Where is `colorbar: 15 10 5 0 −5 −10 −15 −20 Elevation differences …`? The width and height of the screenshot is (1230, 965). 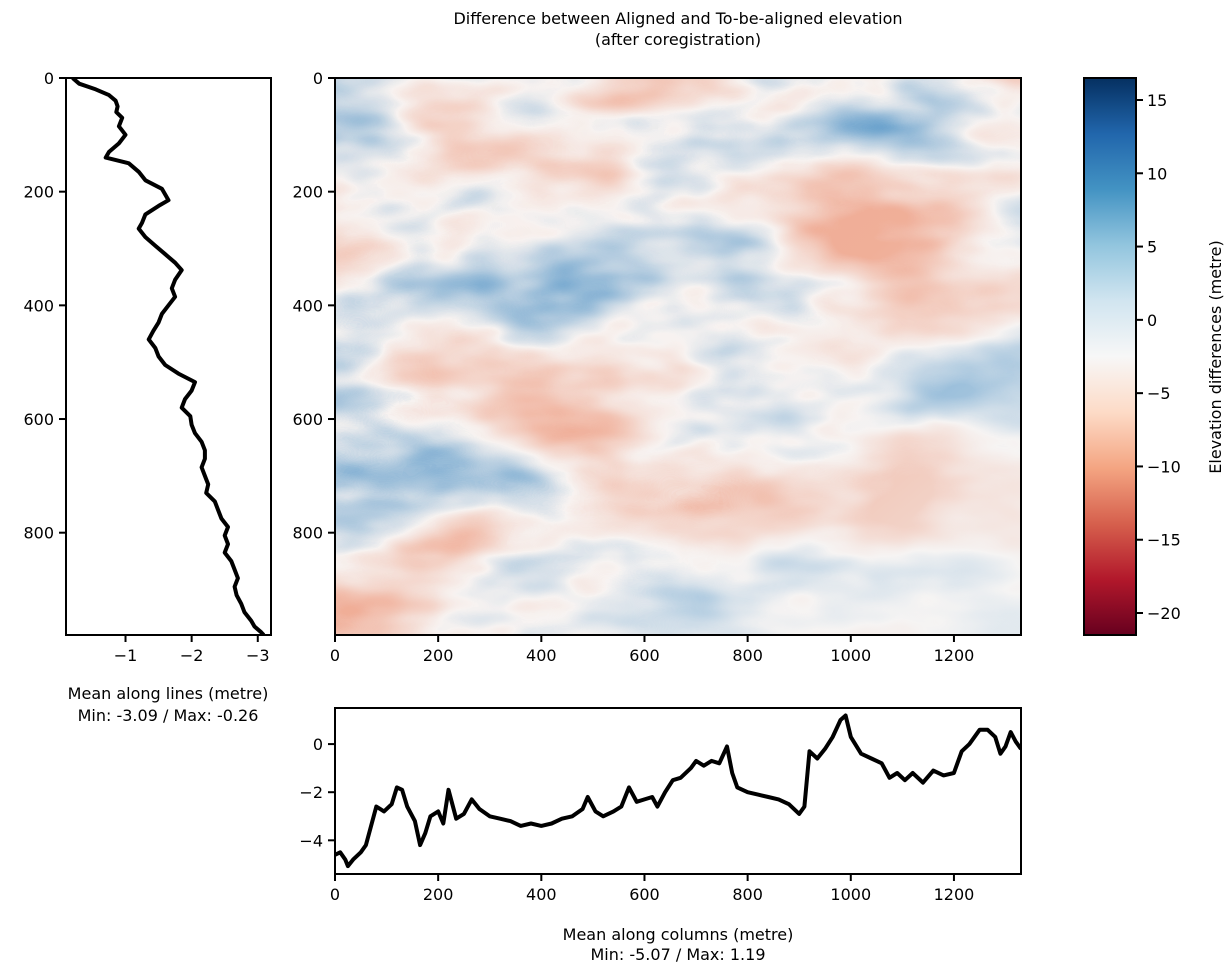
colorbar: 15 10 5 0 −5 −10 −15 −20 Elevation differences … is located at coordinates (1154, 356).